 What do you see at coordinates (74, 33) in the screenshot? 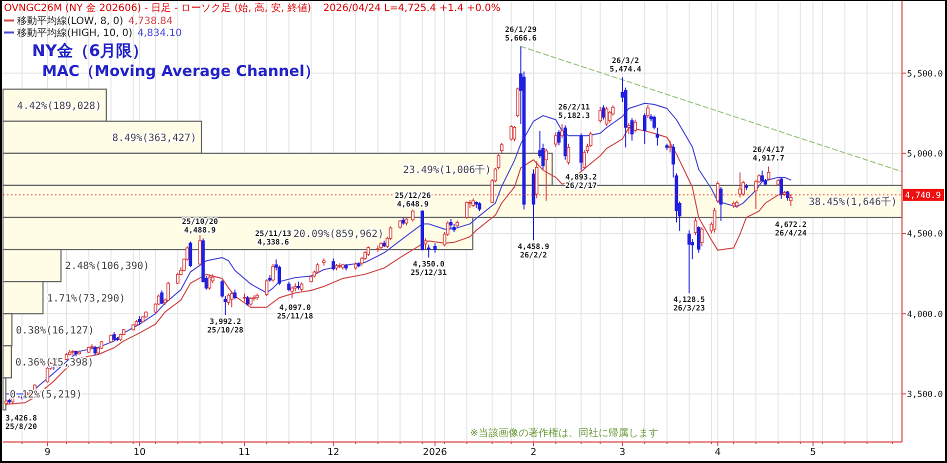
I see `legend-label: 移動平均線(HIGH, 10, 0)` at bounding box center [74, 33].